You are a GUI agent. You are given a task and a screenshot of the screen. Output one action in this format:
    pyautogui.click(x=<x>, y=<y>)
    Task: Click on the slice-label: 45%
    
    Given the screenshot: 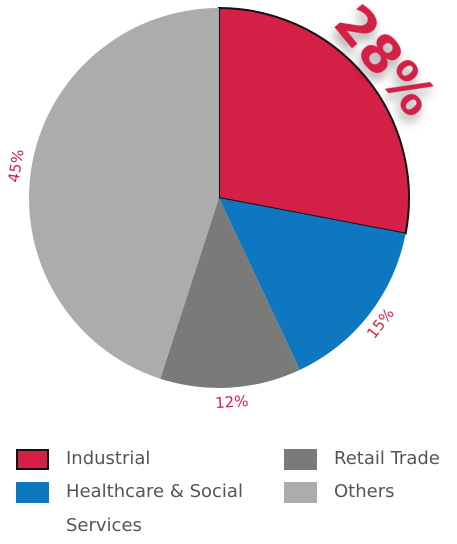 What is the action you would take?
    pyautogui.click(x=16, y=166)
    